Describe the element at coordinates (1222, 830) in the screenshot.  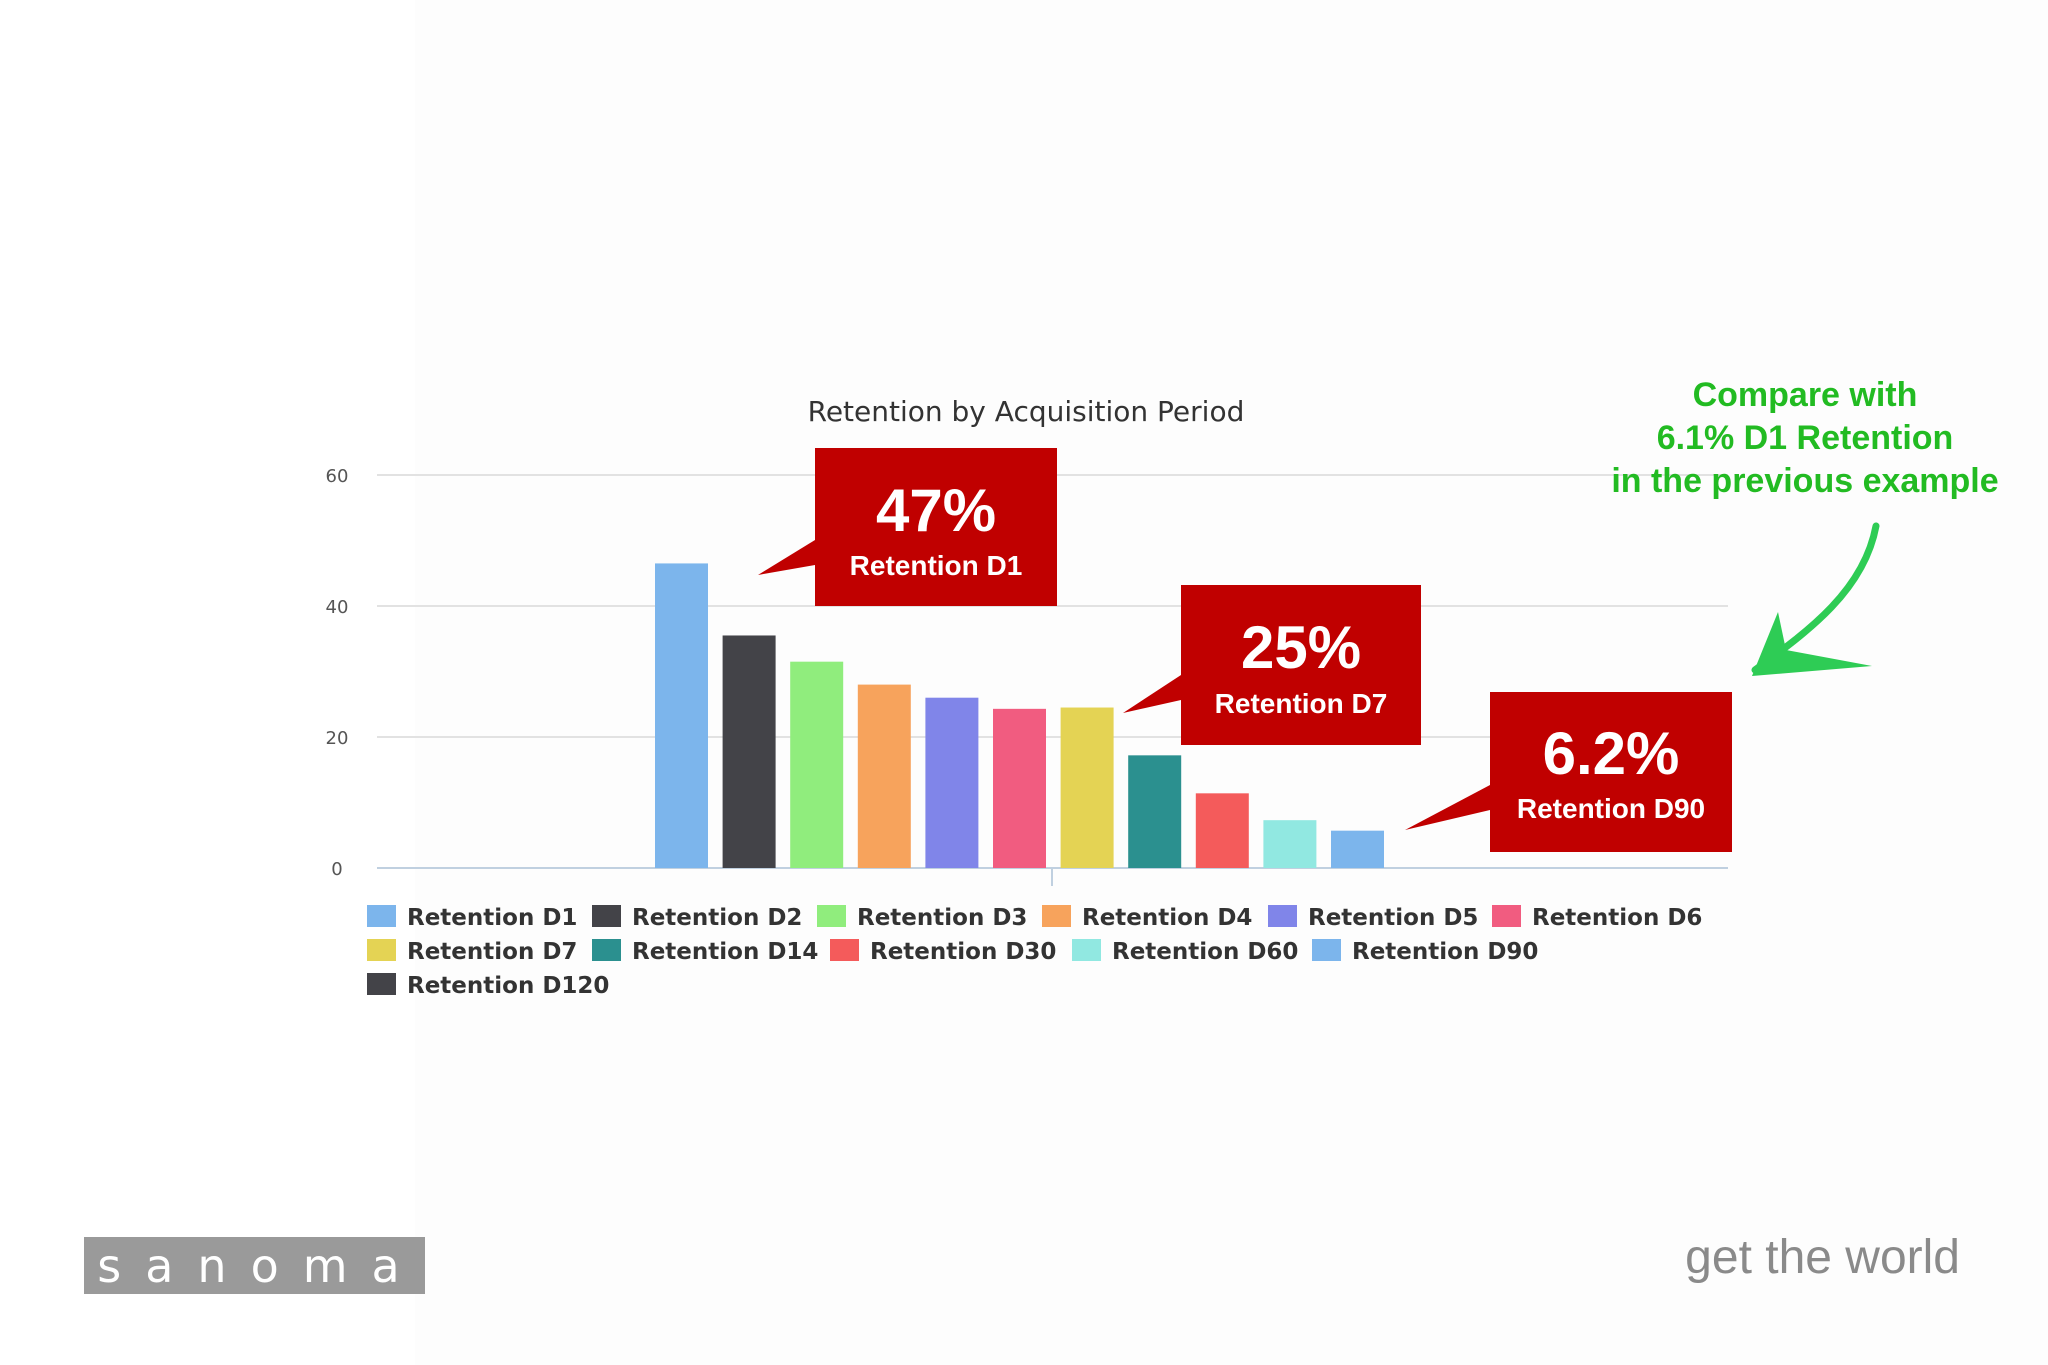
I see `bar-retention-d30` at that location.